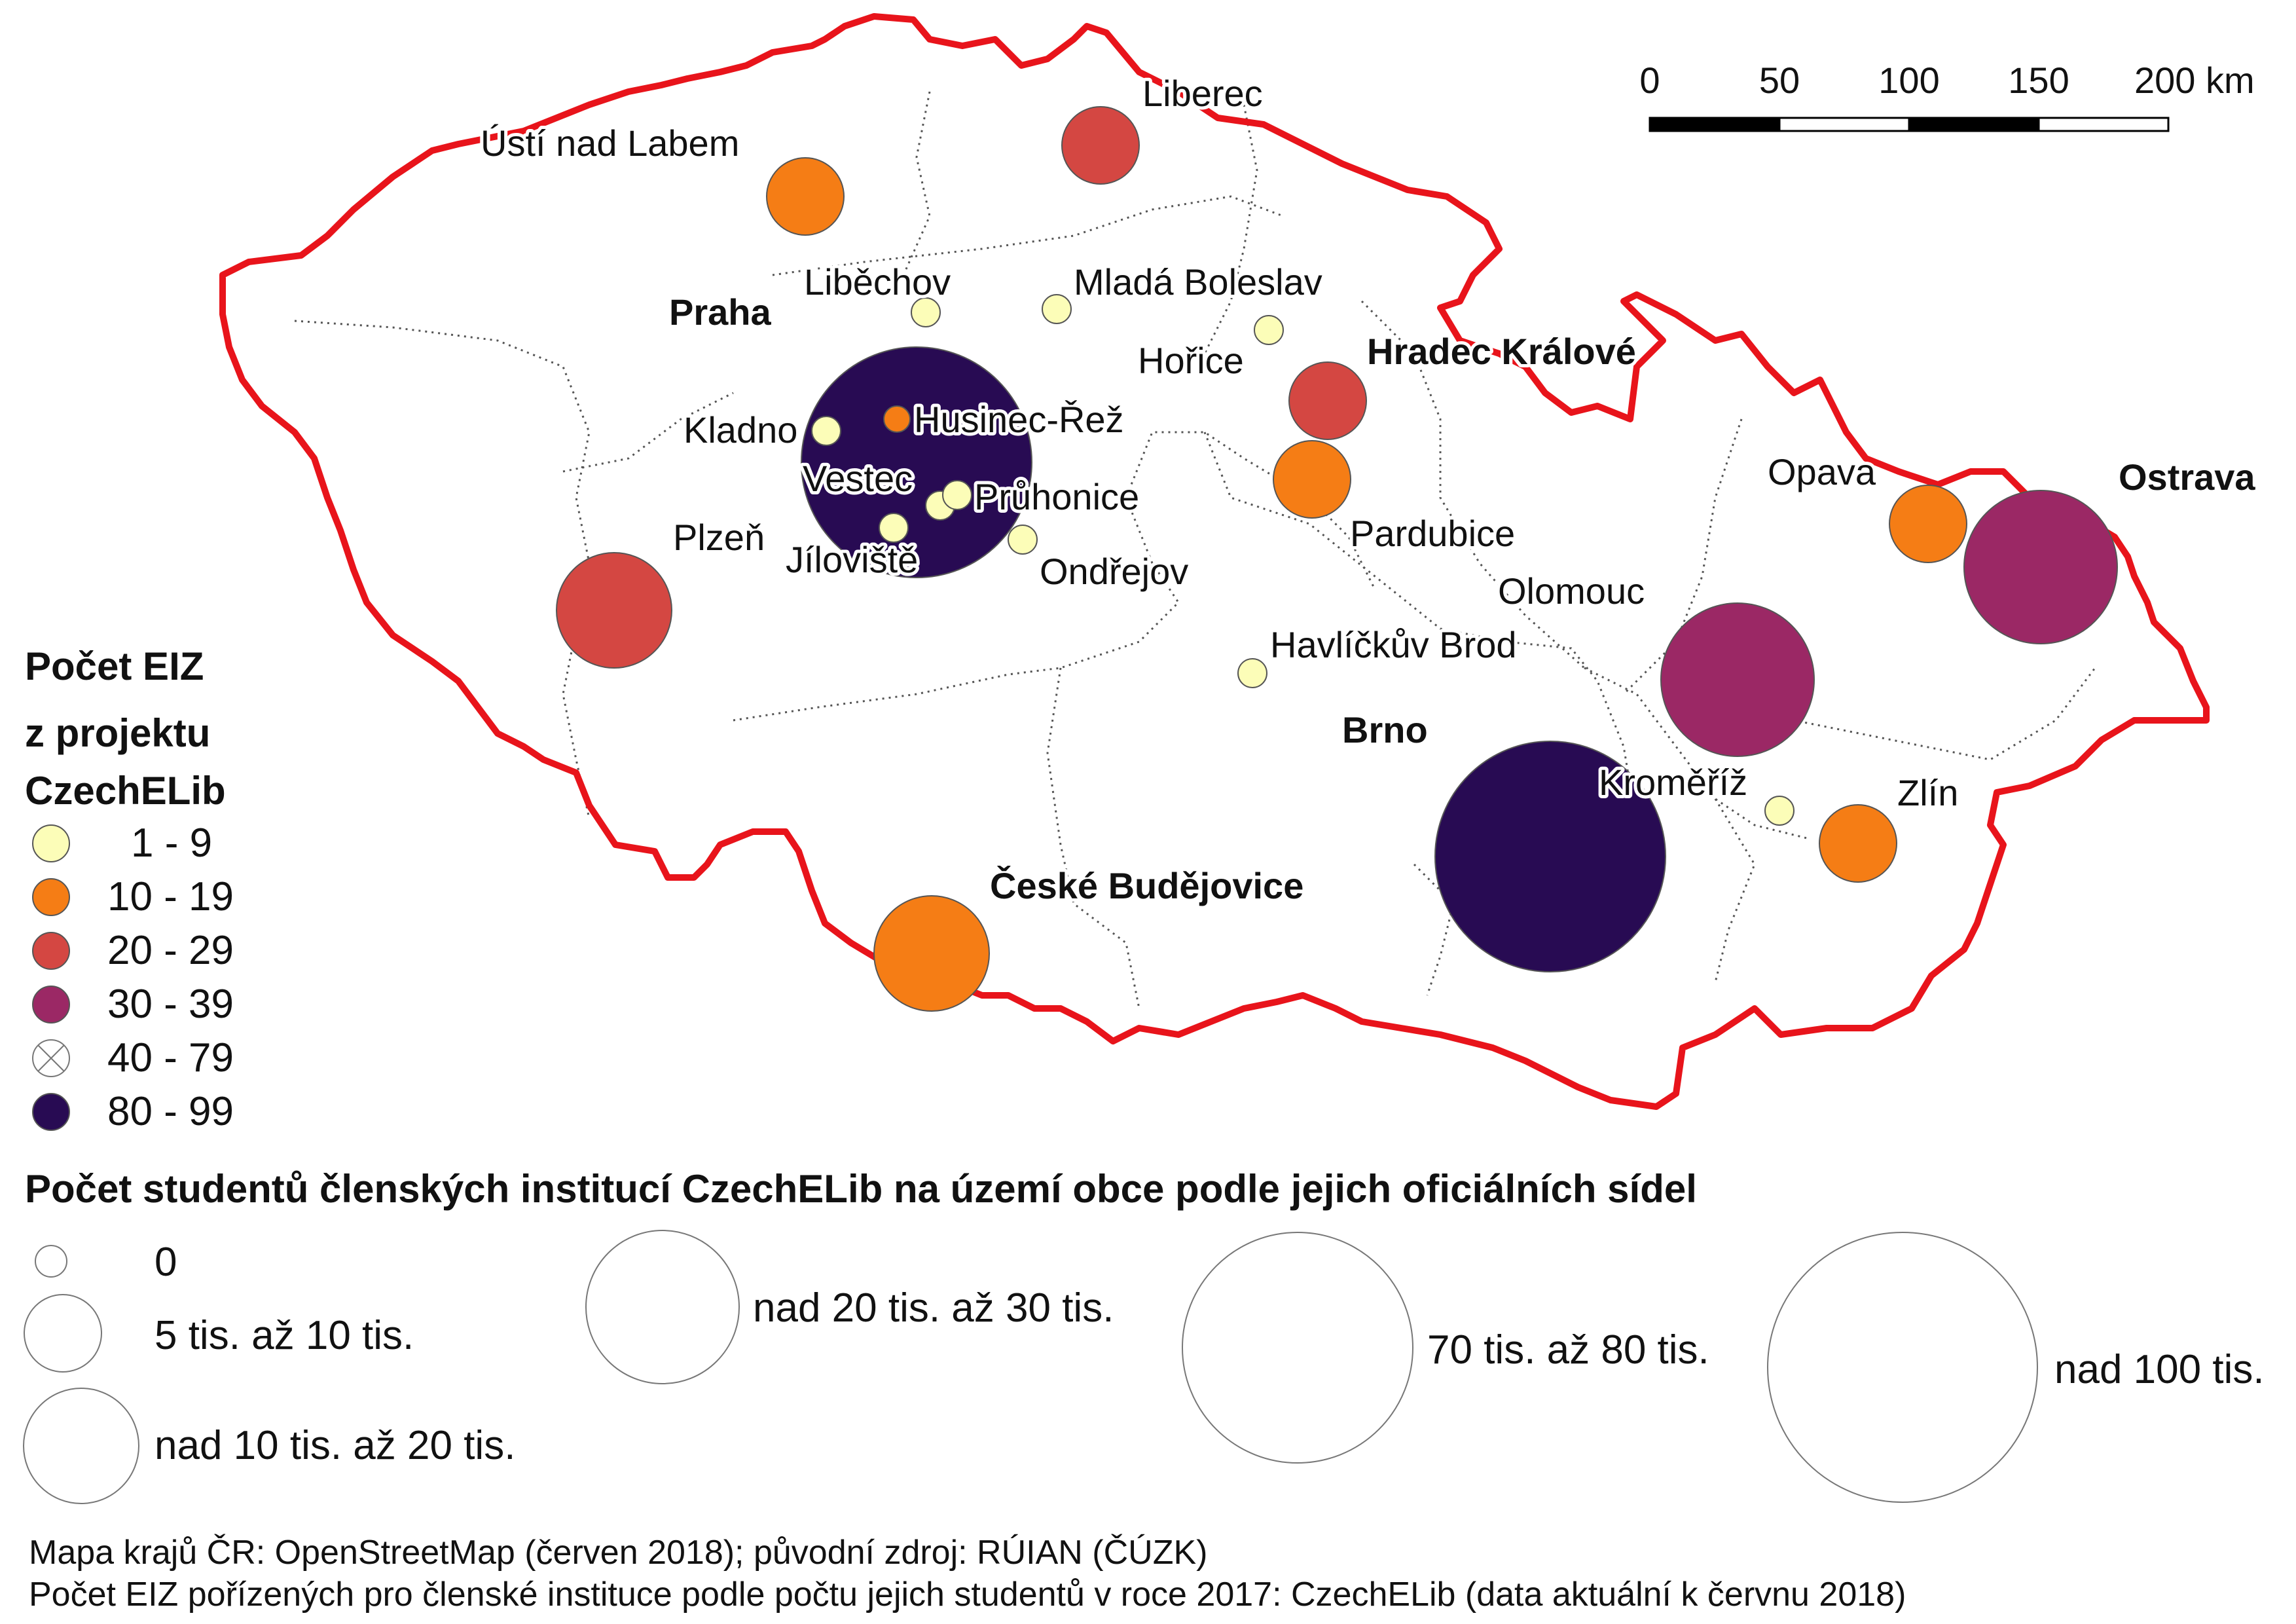 The height and width of the screenshot is (1624, 2296). Describe the element at coordinates (1056, 496) in the screenshot. I see `label-pruhonice: Průhonice` at that location.